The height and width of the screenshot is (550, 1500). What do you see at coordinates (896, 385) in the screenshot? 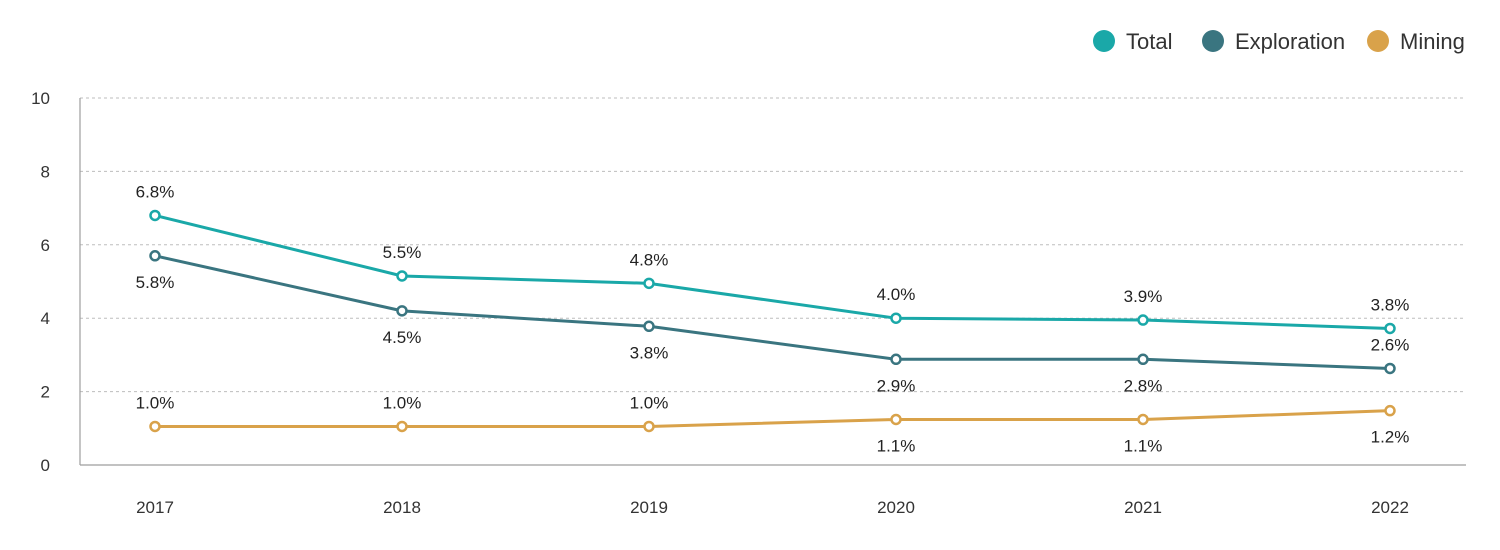
I see `data-label-exploration: 2.9%` at bounding box center [896, 385].